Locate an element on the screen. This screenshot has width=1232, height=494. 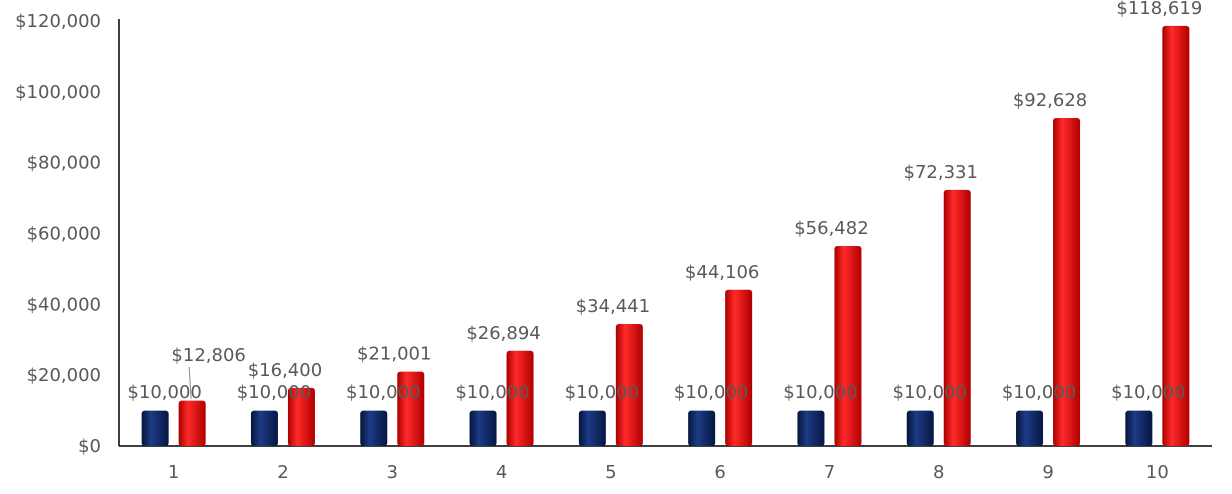
y-tick-label: $40,000 is located at coordinates (64, 304).